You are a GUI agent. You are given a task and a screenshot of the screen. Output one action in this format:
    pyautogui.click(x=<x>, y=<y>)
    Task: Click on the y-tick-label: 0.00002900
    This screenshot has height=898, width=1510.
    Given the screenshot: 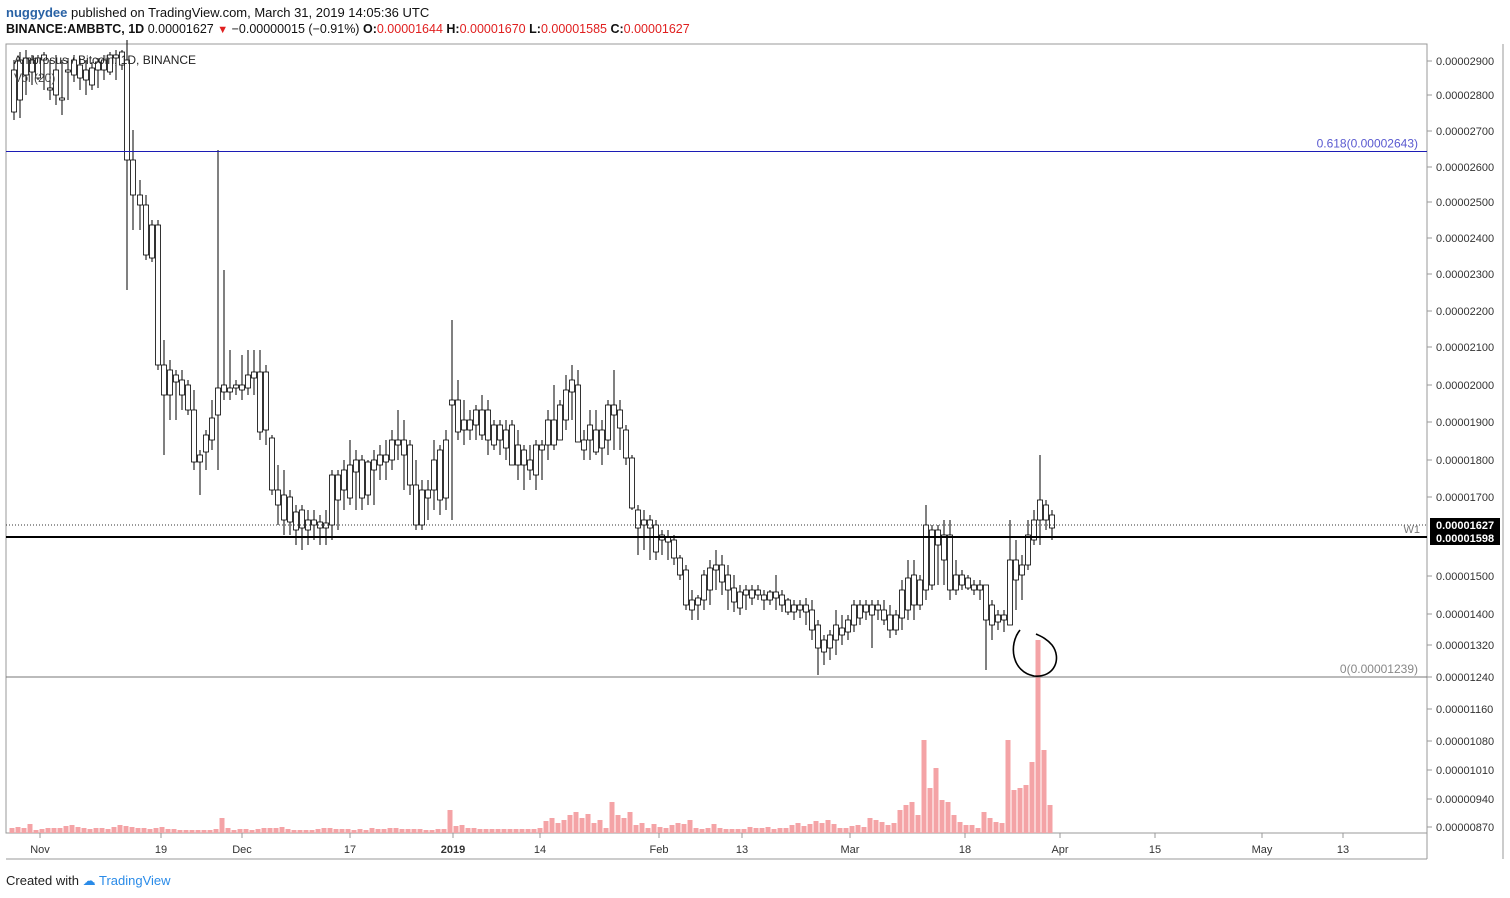 What is the action you would take?
    pyautogui.click(x=1465, y=62)
    